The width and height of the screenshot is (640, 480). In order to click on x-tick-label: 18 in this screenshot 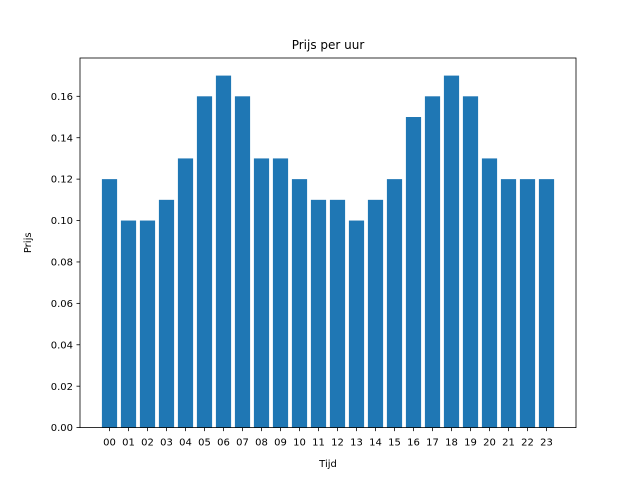, I will do `click(451, 443)`.